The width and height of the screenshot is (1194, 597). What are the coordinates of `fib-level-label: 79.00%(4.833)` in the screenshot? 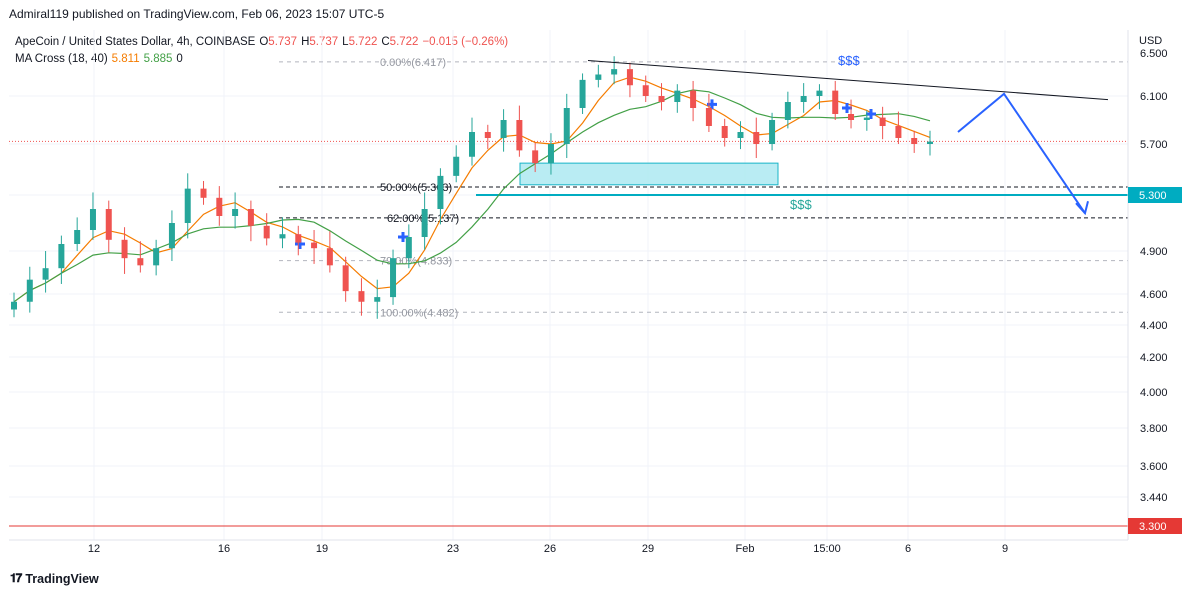 It's located at (416, 262).